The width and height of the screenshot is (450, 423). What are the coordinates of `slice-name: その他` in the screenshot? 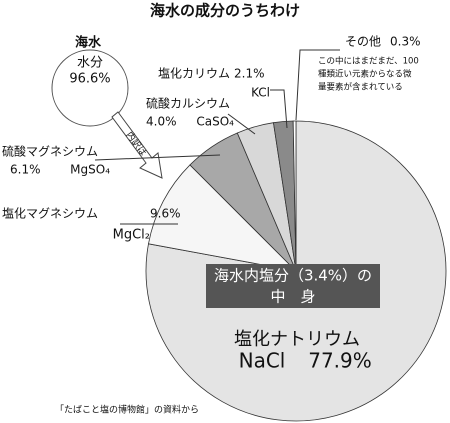 It's located at (363, 42).